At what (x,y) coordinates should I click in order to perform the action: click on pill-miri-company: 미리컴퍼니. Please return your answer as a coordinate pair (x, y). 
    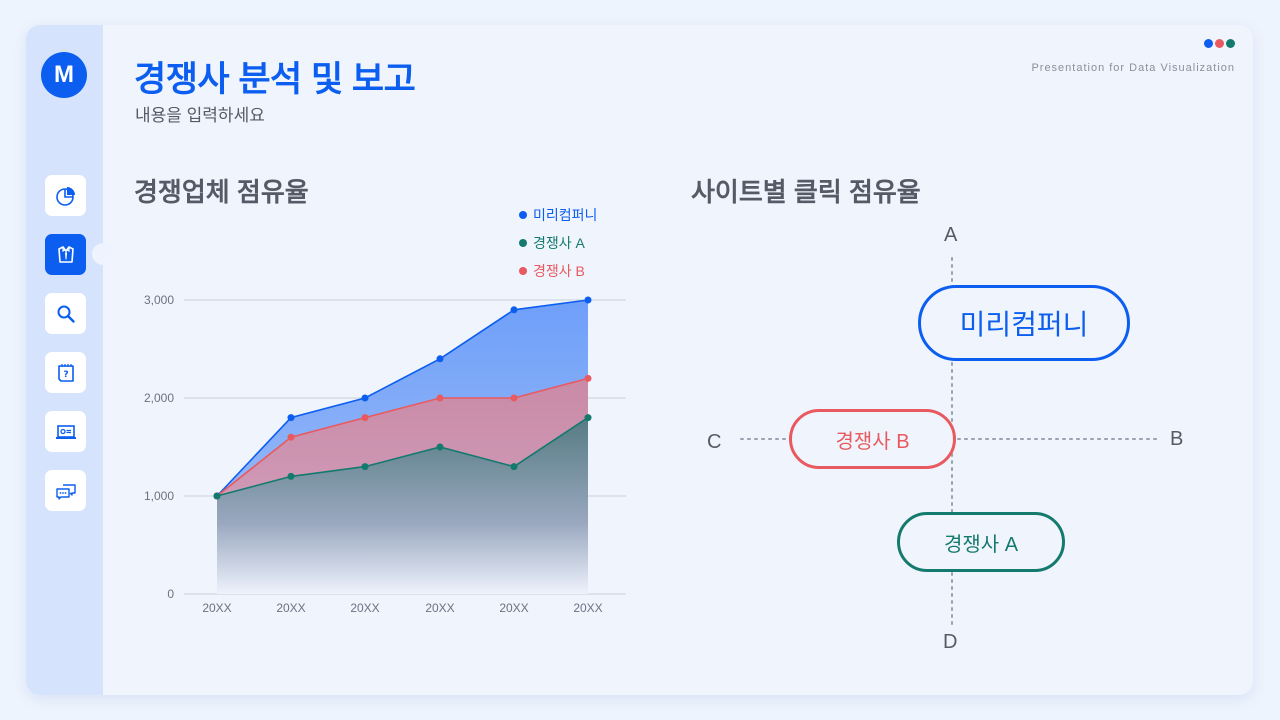
    Looking at the image, I should click on (1024, 323).